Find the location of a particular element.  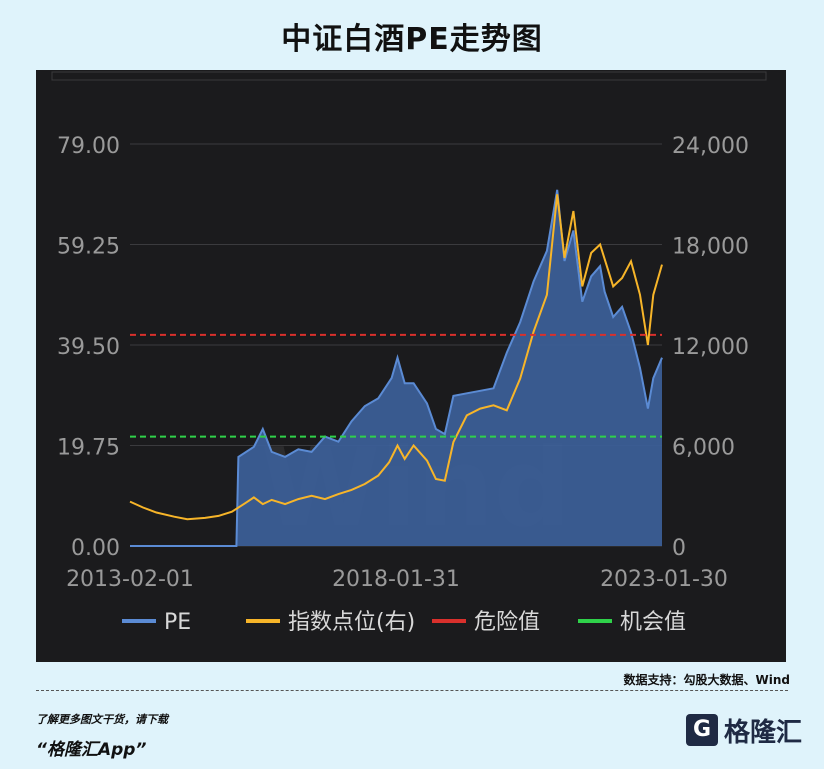

reference-lines is located at coordinates (396, 385).